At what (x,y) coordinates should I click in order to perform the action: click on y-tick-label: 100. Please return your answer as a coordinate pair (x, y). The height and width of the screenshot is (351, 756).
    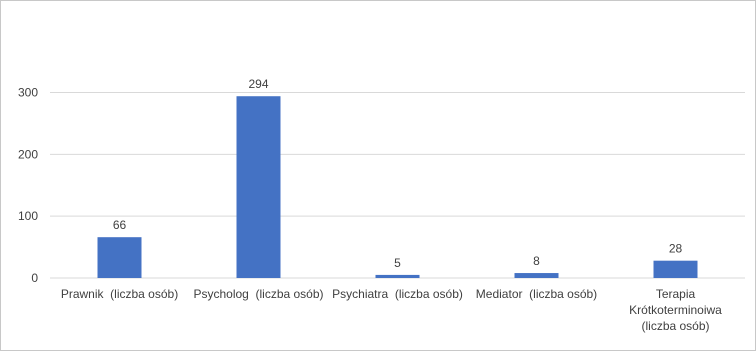
    Looking at the image, I should click on (28, 216).